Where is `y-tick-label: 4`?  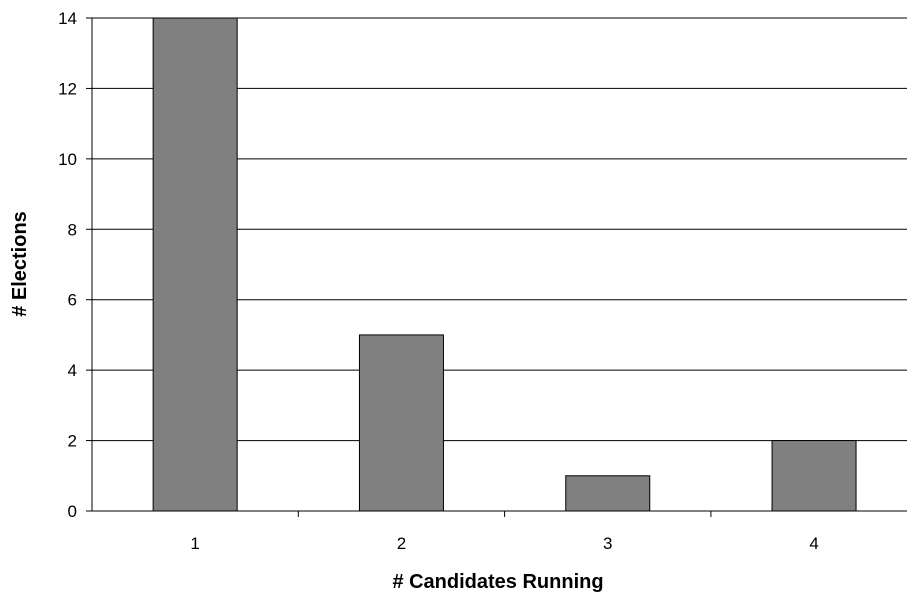
y-tick-label: 4 is located at coordinates (72, 370).